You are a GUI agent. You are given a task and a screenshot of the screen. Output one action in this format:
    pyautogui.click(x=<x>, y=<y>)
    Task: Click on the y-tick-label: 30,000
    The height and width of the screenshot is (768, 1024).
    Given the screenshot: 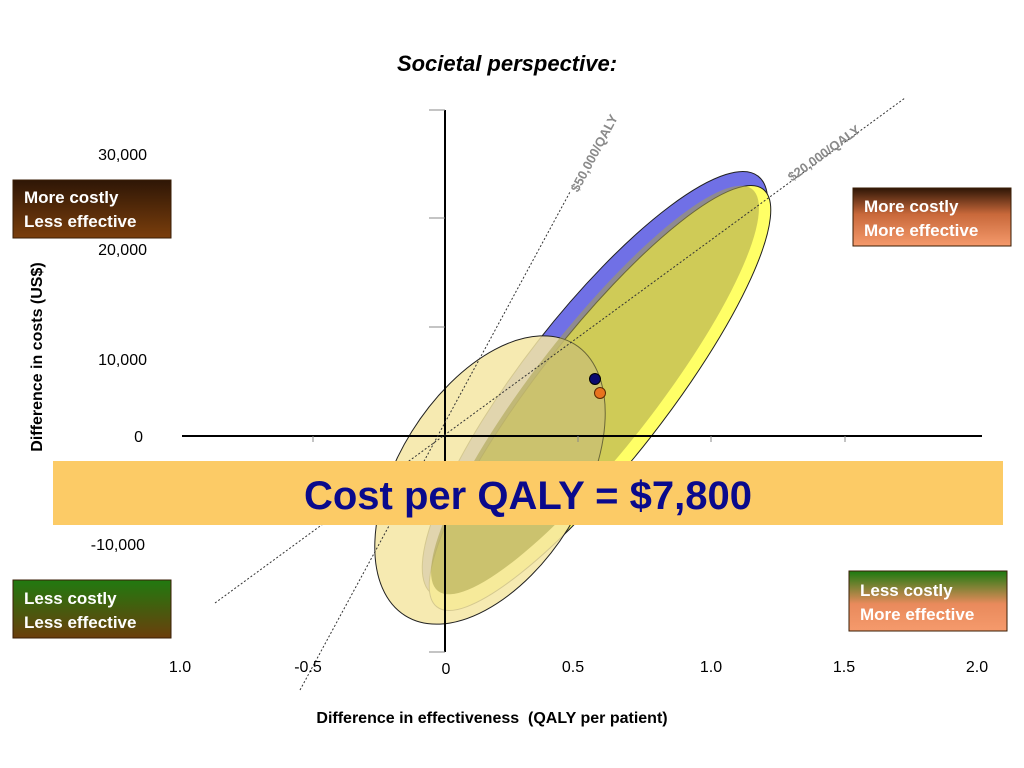 What is the action you would take?
    pyautogui.click(x=122, y=155)
    